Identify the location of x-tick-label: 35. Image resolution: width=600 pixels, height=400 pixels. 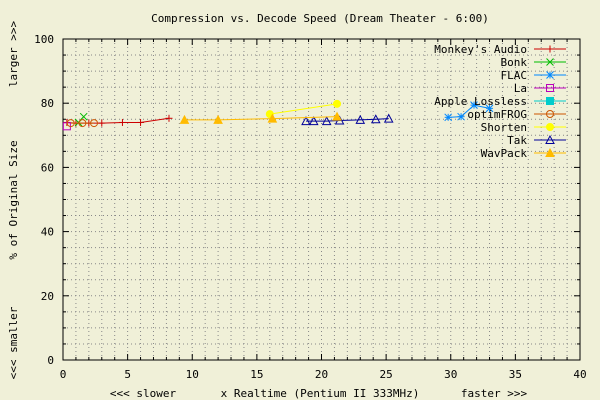
(515, 374).